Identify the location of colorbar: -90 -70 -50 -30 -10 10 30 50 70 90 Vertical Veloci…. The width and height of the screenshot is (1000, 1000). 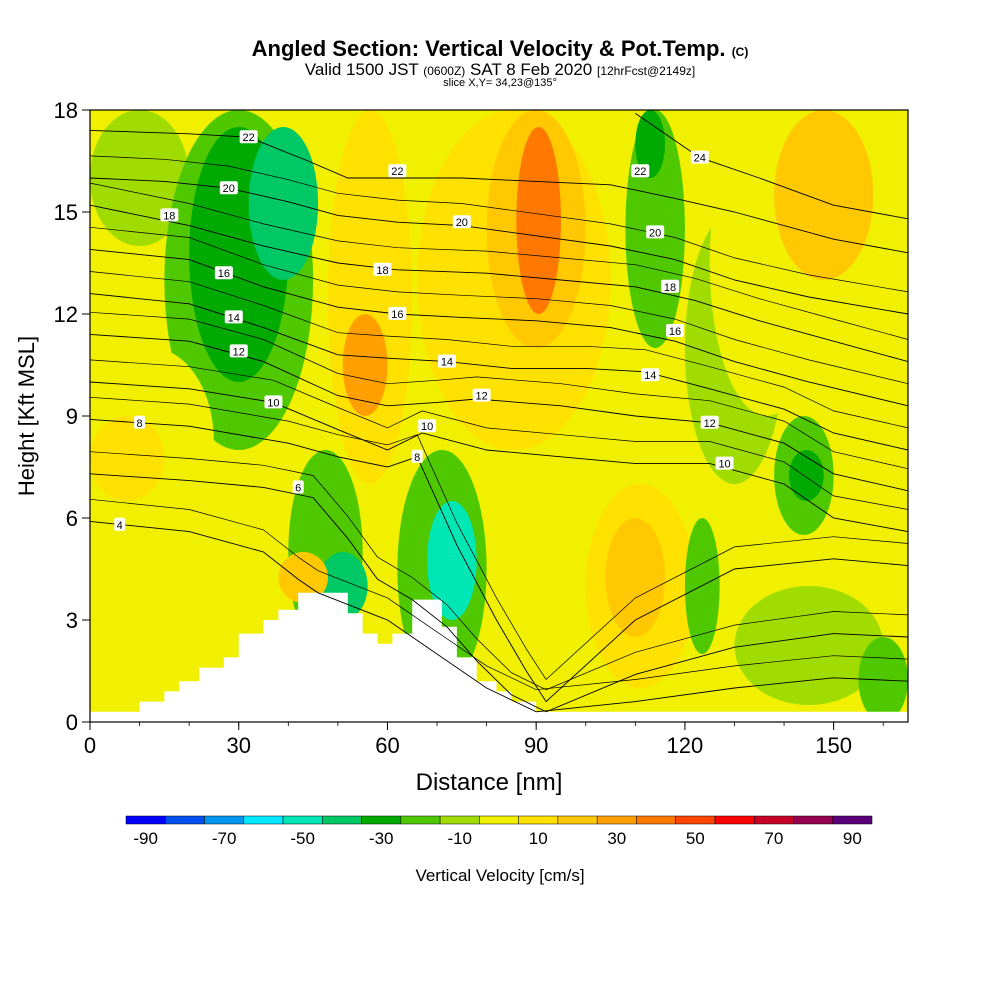
(499, 850).